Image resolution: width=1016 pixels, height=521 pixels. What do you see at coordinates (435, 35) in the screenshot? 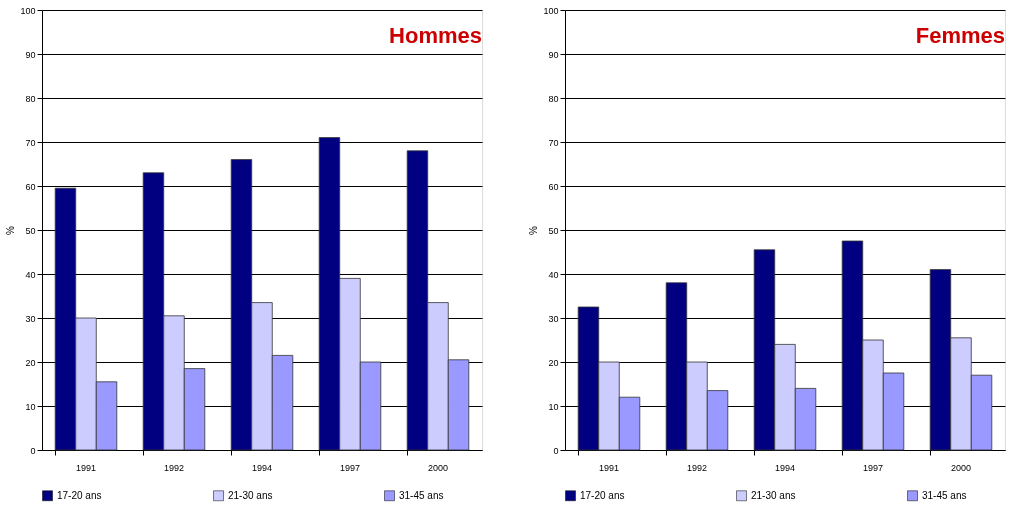
I see `text: Hommes` at bounding box center [435, 35].